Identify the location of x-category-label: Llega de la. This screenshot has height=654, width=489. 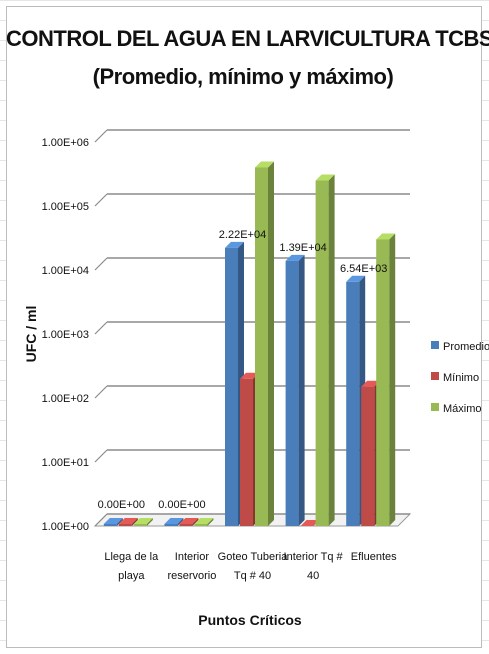
(131, 557).